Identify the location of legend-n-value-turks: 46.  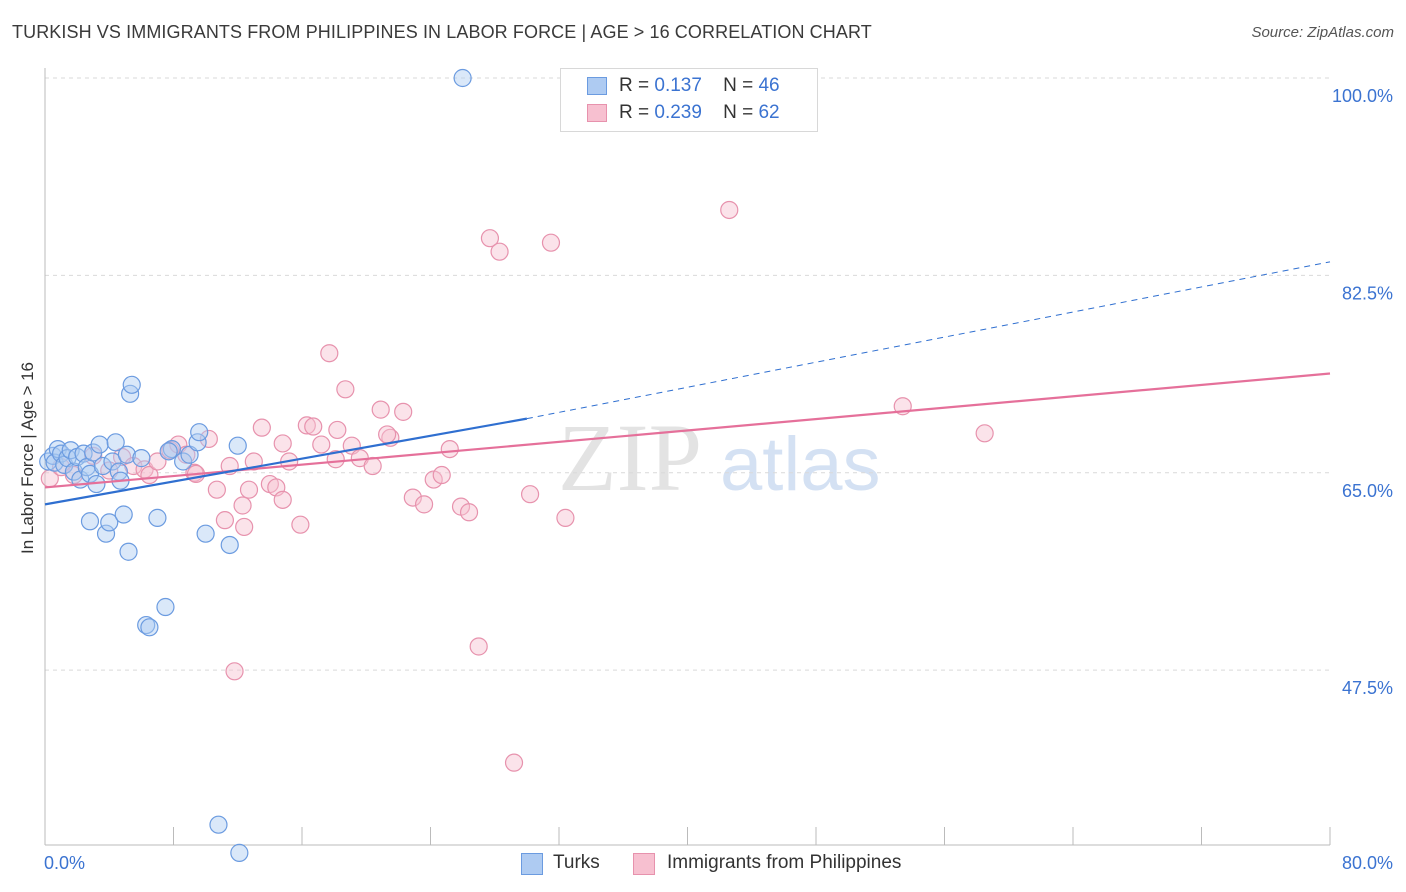
(769, 85).